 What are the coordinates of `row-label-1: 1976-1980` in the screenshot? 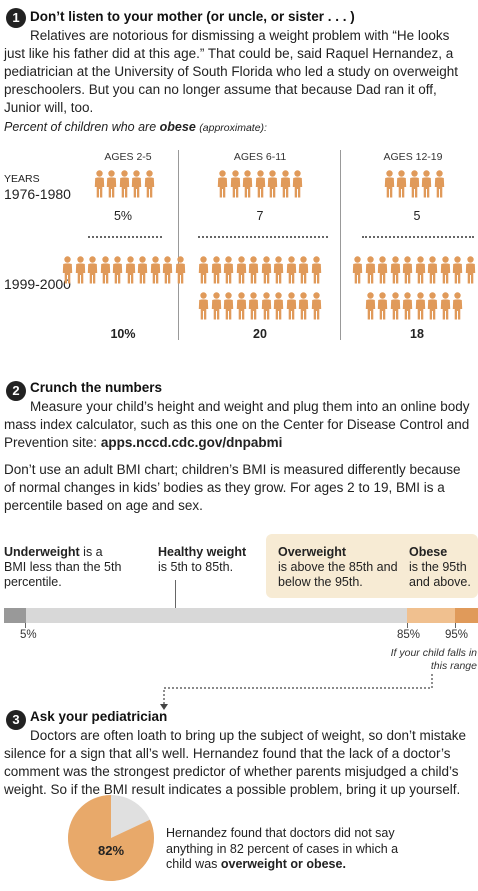 It's located at (37, 194).